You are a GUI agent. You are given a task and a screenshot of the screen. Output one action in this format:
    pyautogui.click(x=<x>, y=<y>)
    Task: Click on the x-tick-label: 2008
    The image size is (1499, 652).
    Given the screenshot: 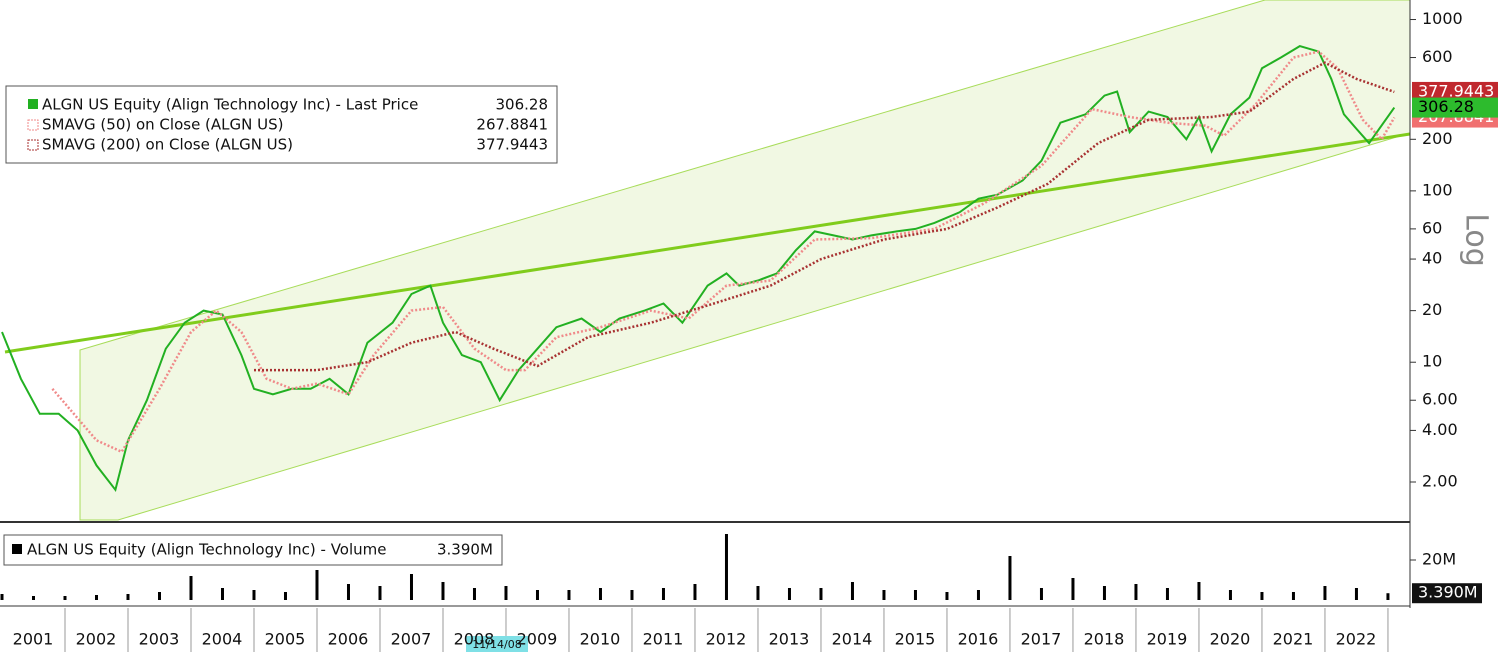 What is the action you would take?
    pyautogui.click(x=474, y=639)
    